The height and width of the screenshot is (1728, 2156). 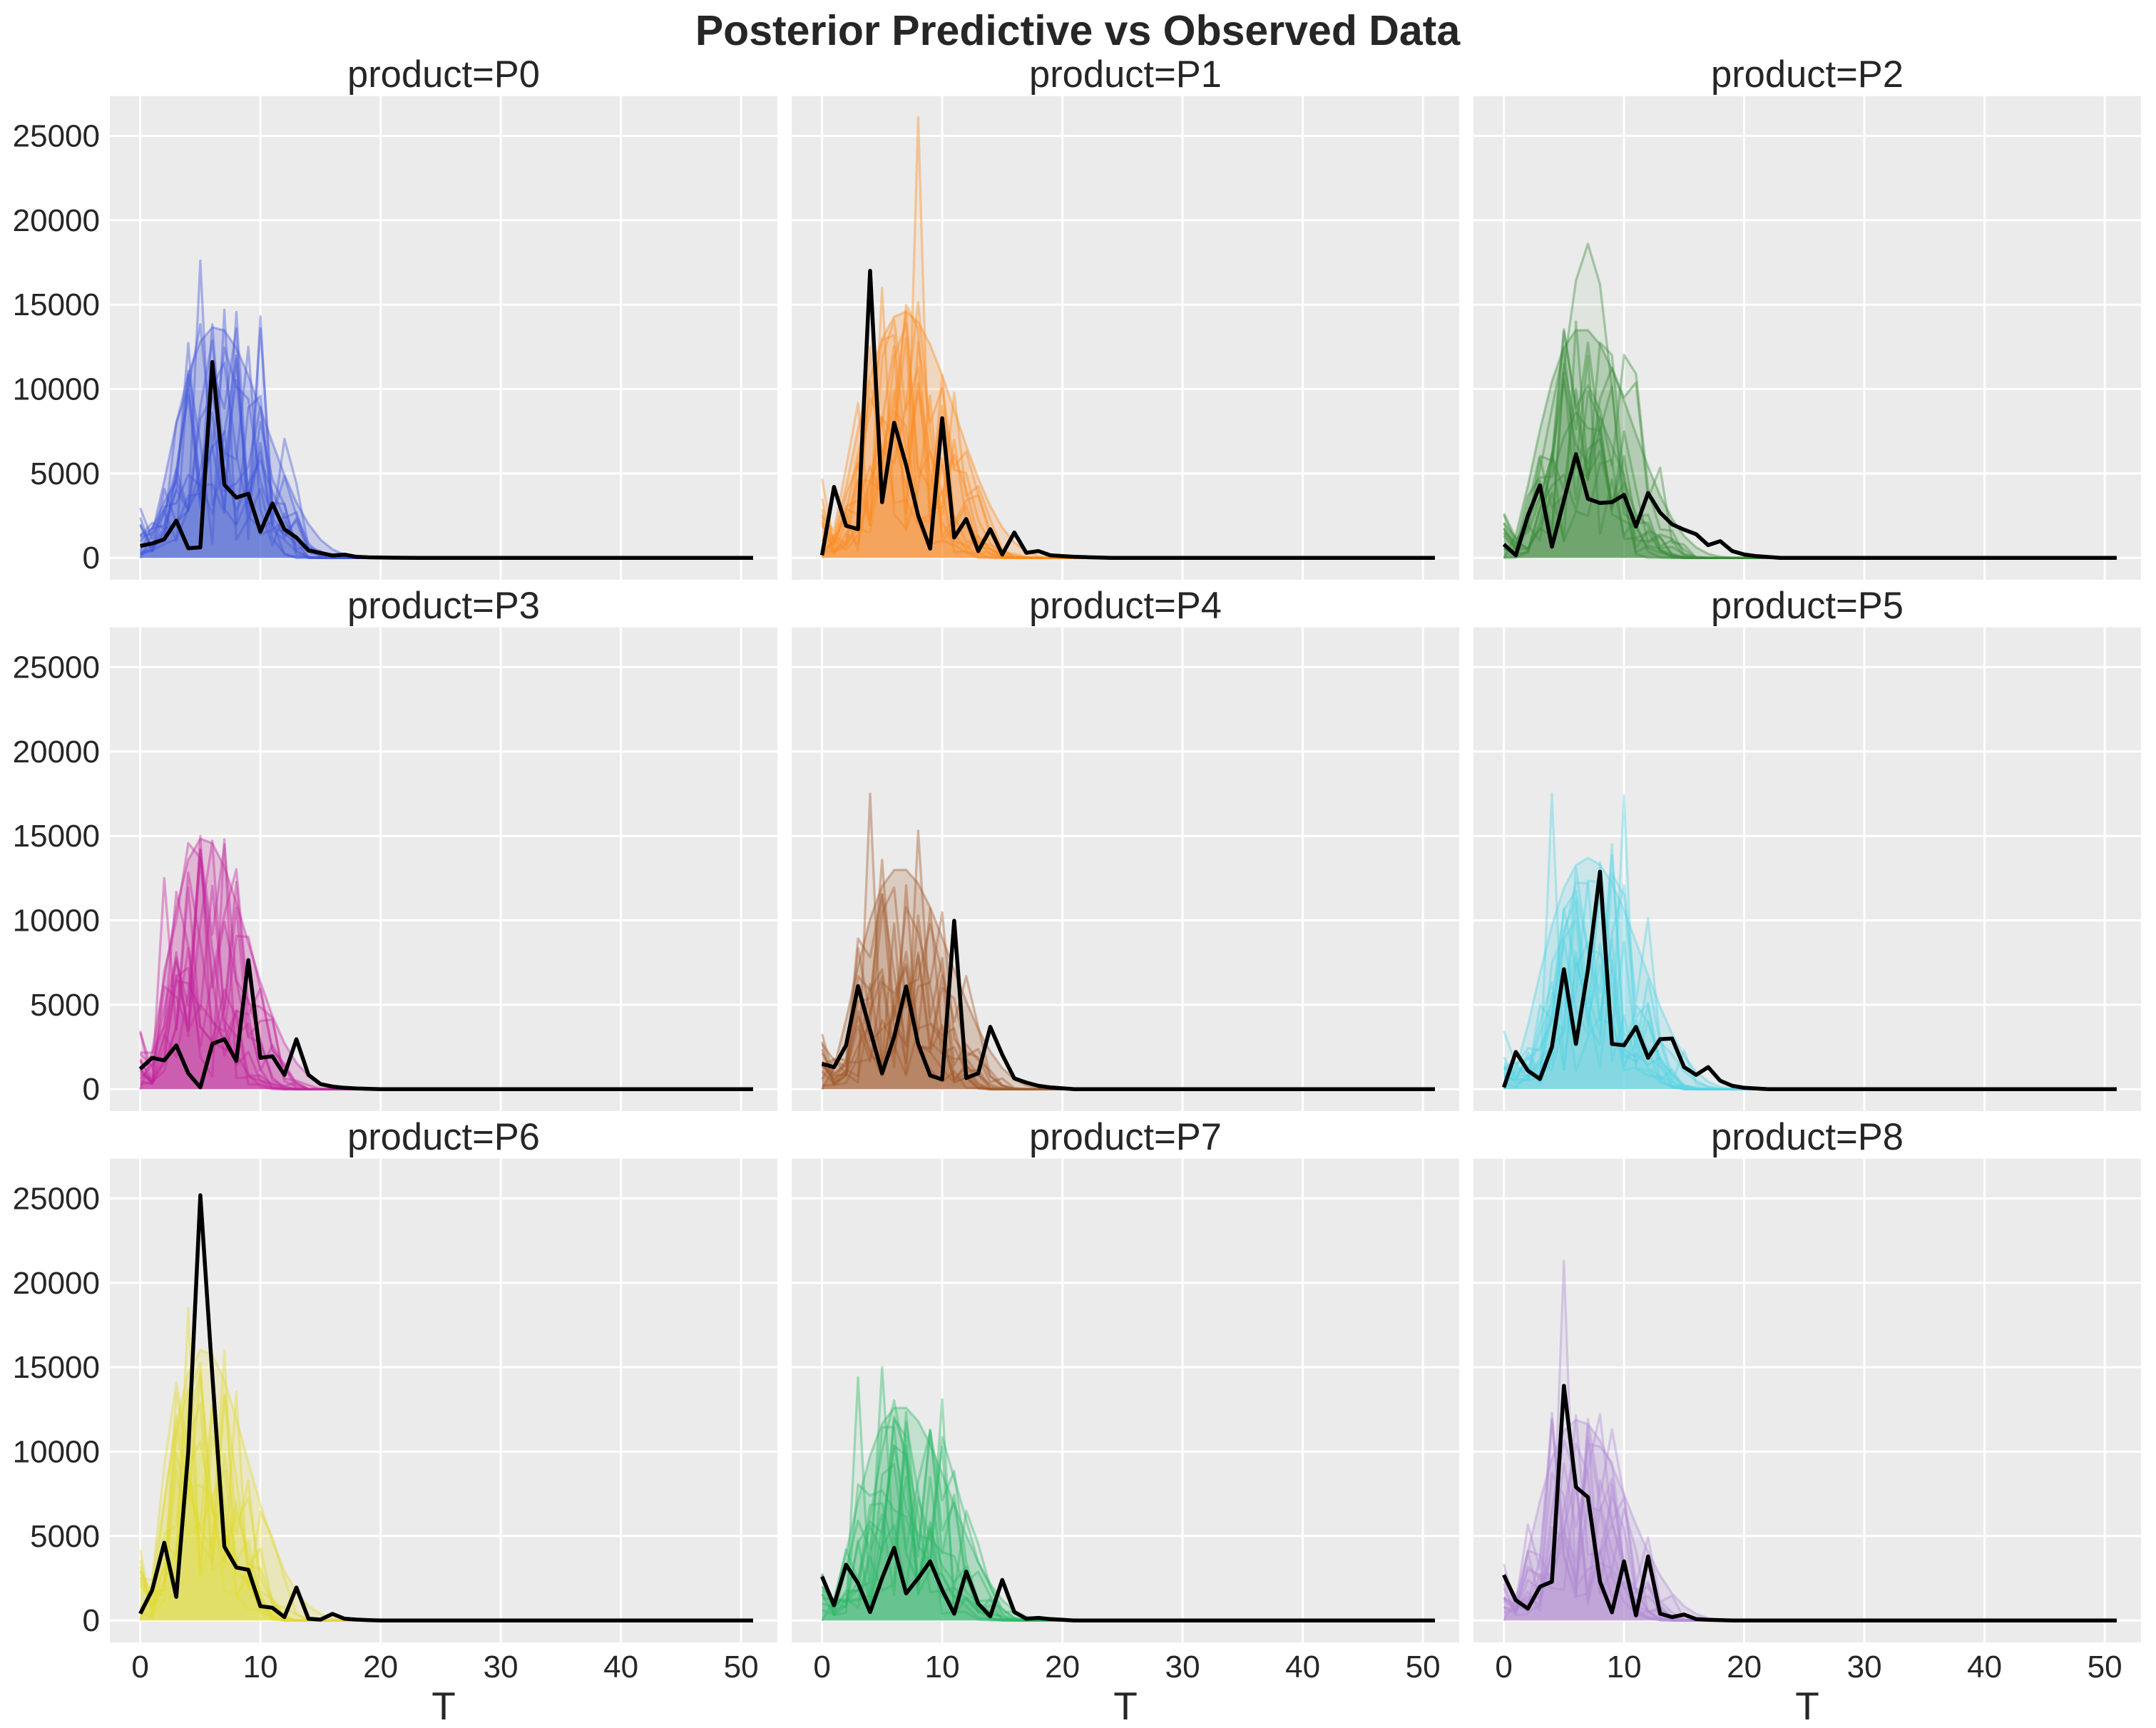 I want to click on svg-text: product=P6, so click(x=443, y=1137).